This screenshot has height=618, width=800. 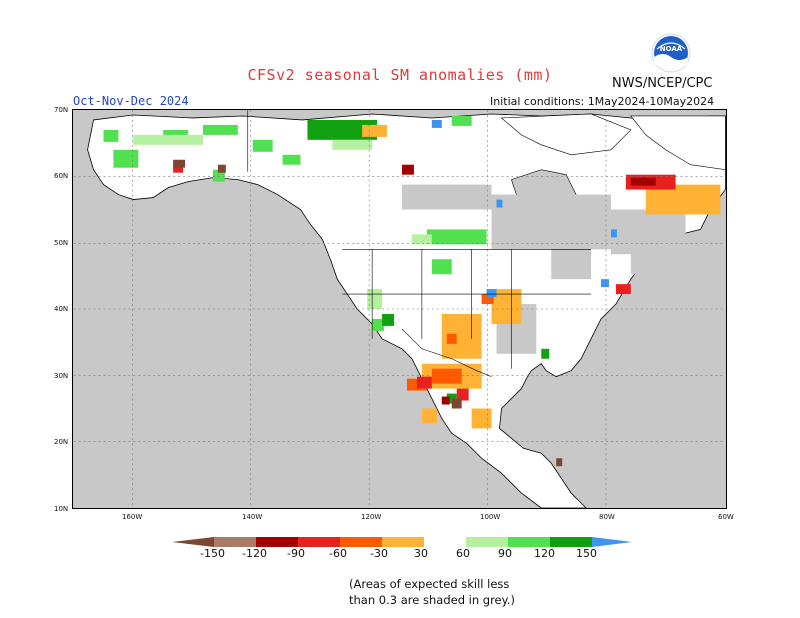 I want to click on colorbar-swatch-max, so click(x=612, y=542).